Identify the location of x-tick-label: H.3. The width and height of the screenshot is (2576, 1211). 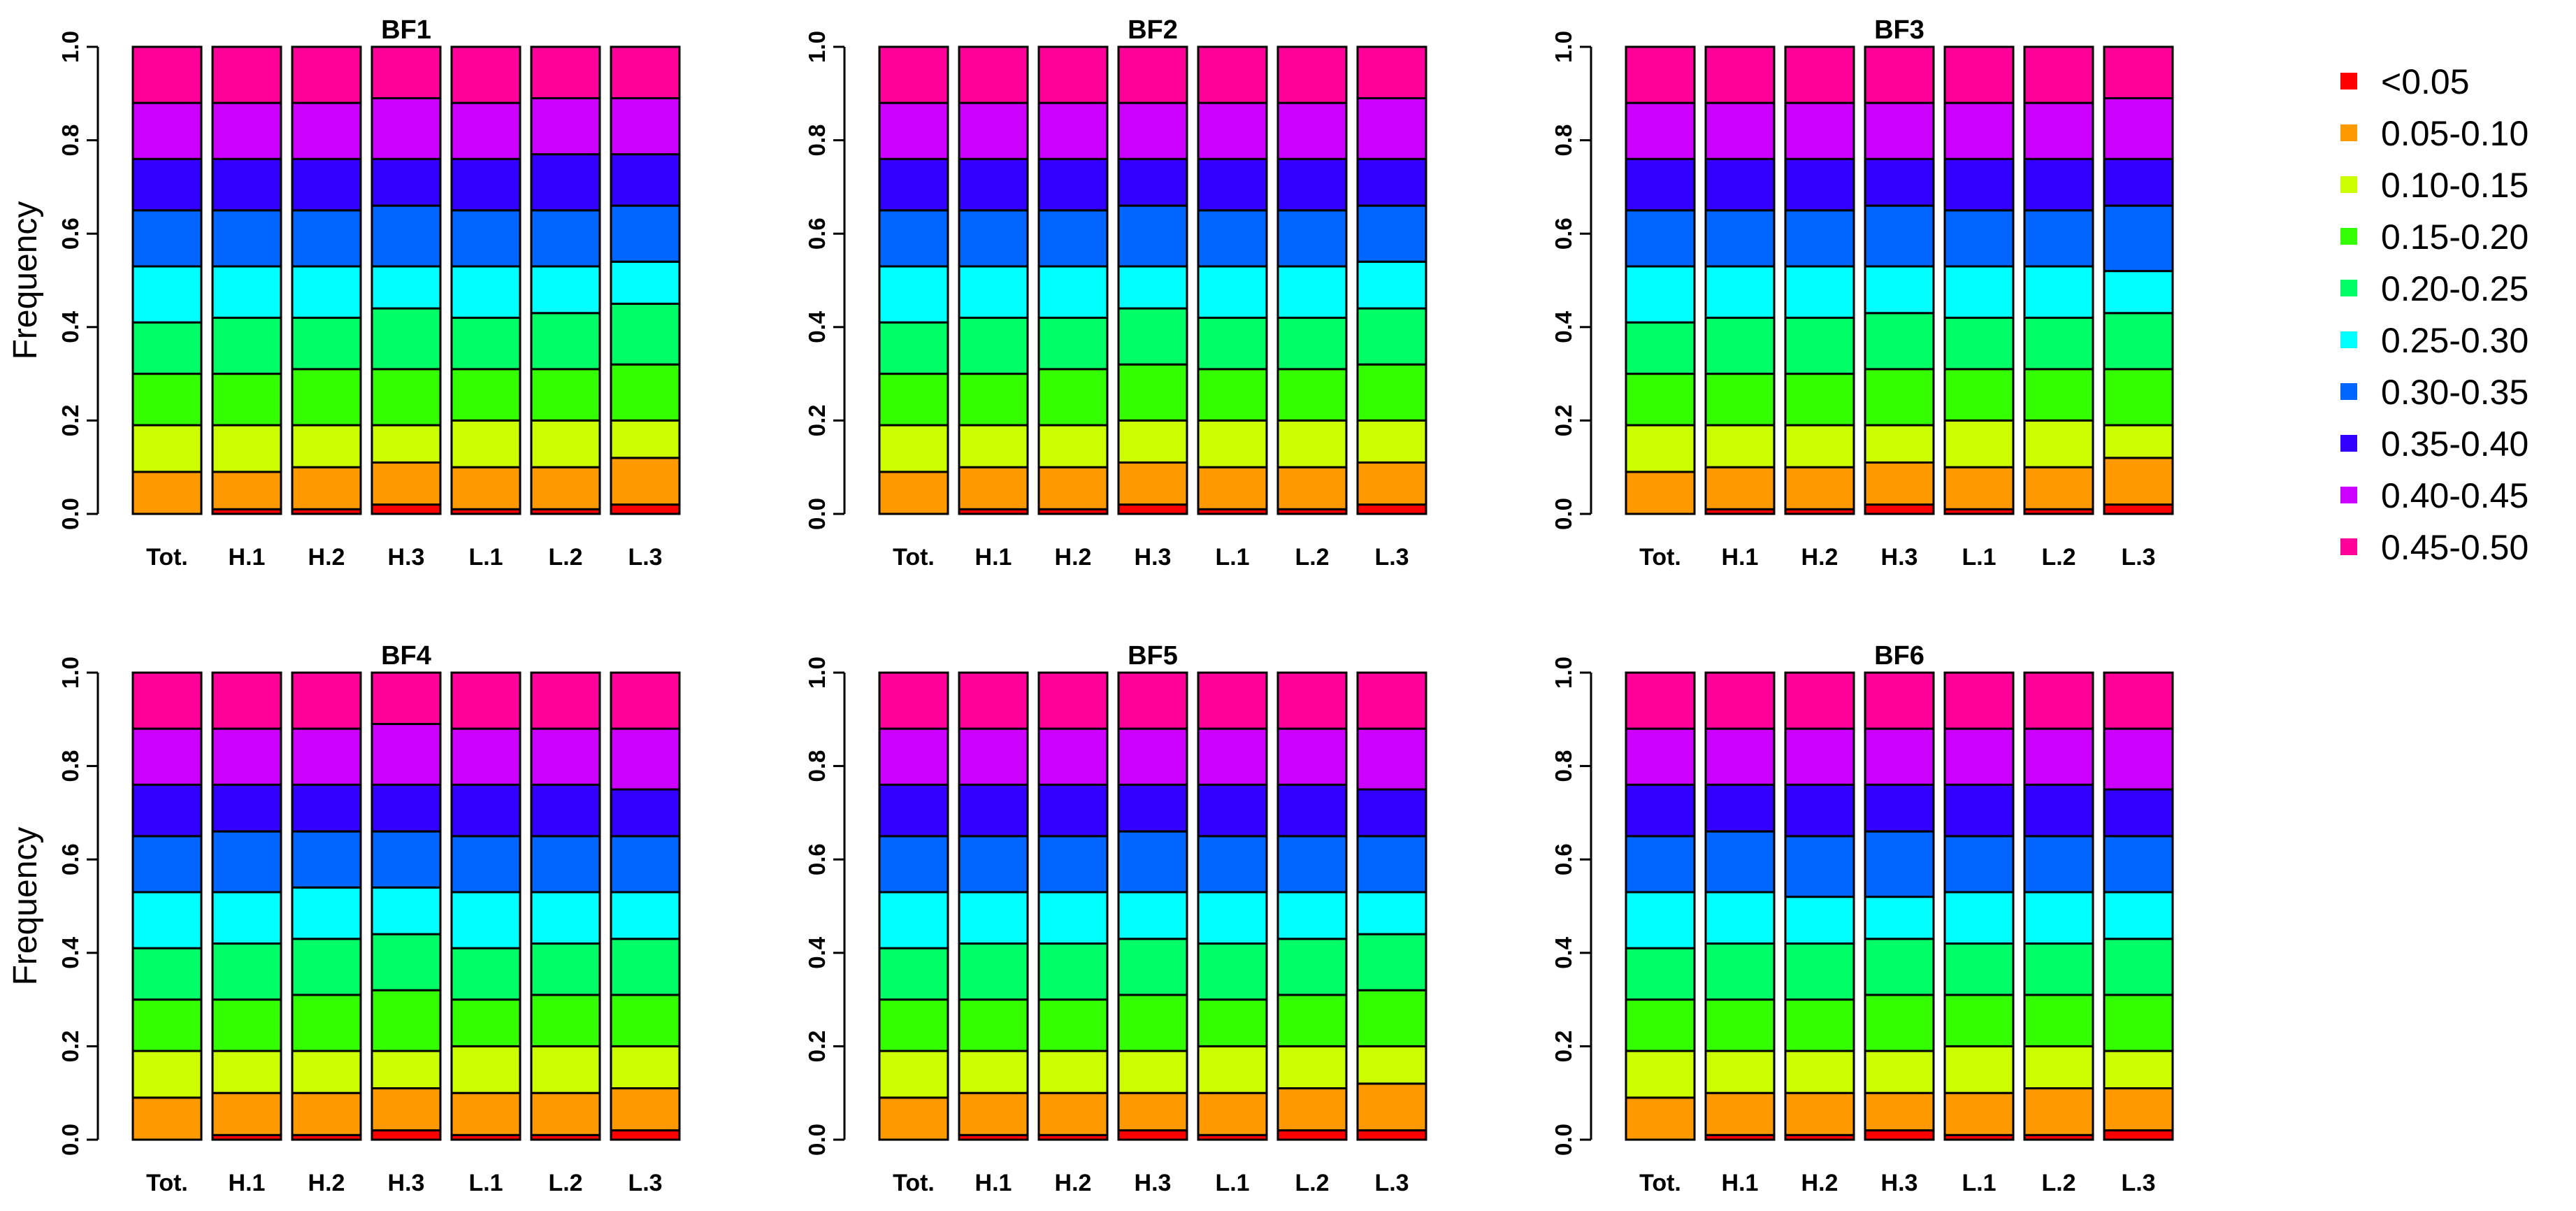
(1153, 558).